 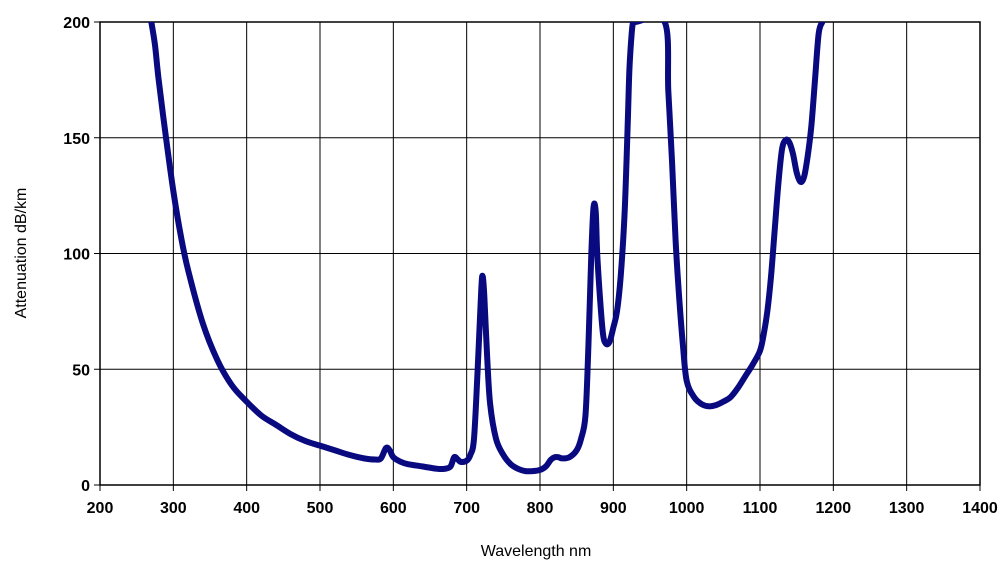 What do you see at coordinates (466, 508) in the screenshot?
I see `x-tick-label: 700` at bounding box center [466, 508].